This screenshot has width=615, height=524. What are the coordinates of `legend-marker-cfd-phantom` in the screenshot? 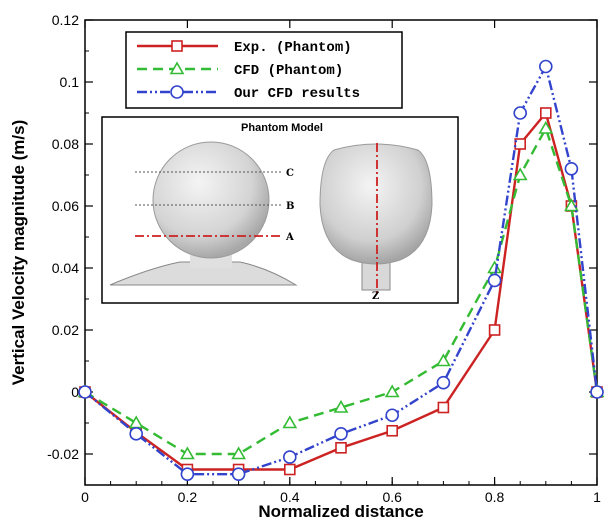 It's located at (177, 68).